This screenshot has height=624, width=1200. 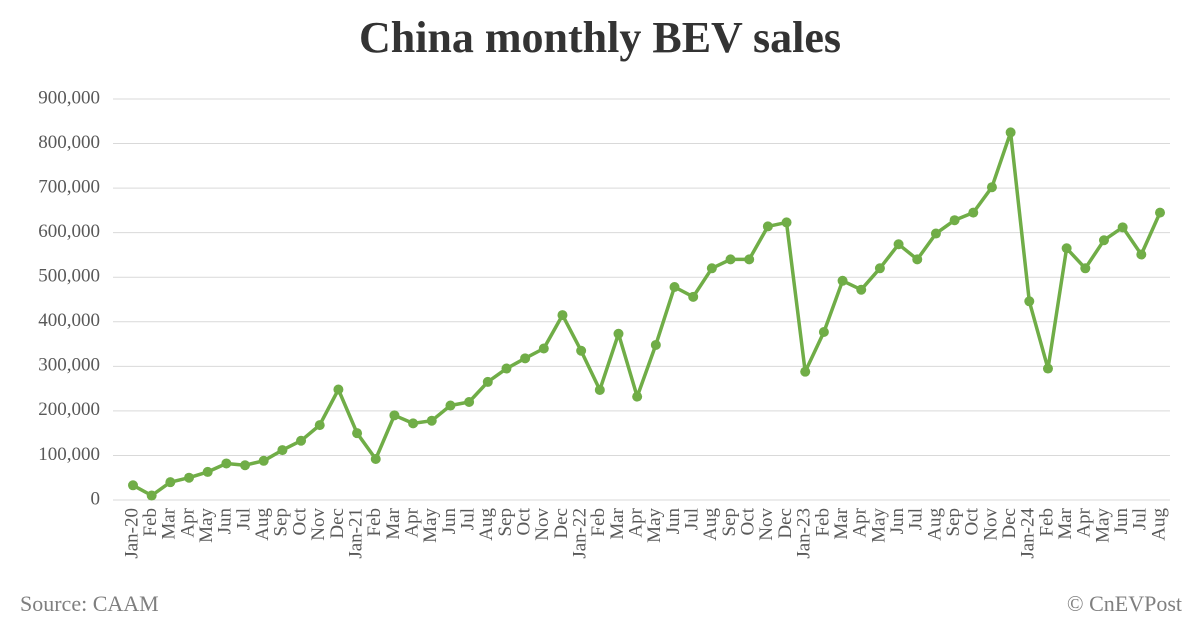 What do you see at coordinates (69, 454) in the screenshot?
I see `y-tick-label: 100,000` at bounding box center [69, 454].